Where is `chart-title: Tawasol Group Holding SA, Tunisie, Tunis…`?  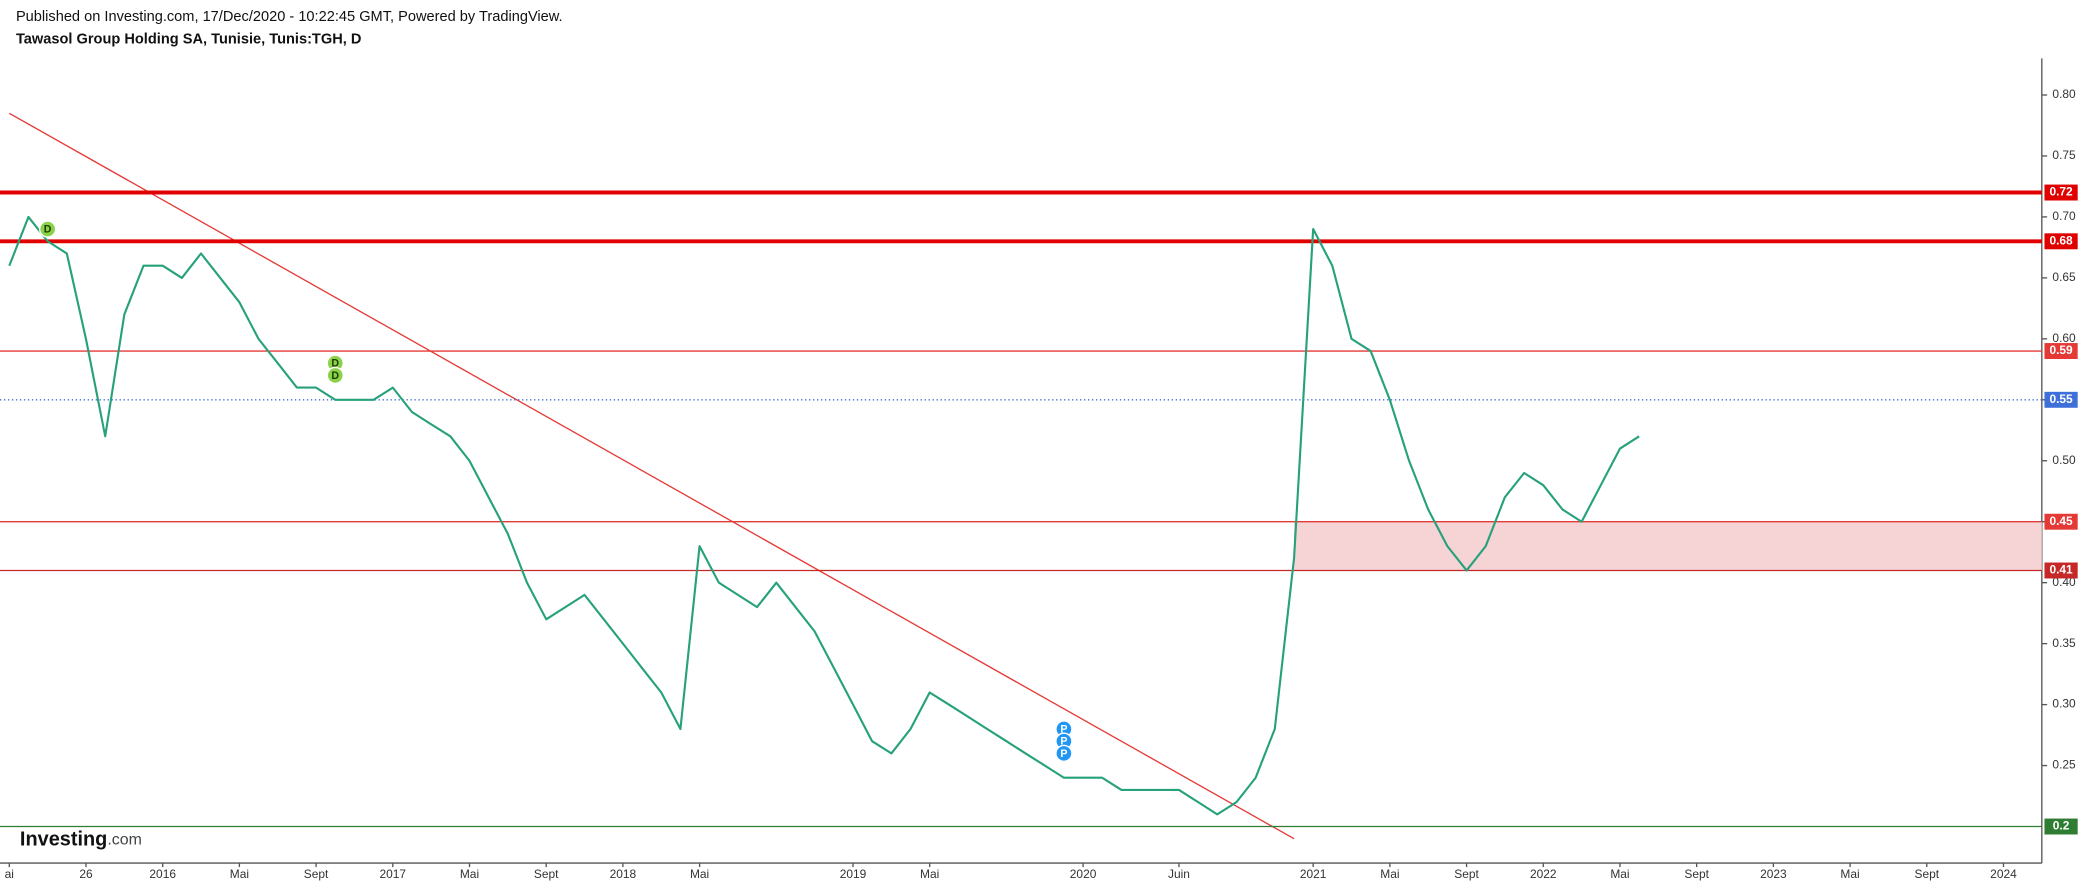
chart-title: Tawasol Group Holding SA, Tunisie, Tunis… is located at coordinates (188, 40).